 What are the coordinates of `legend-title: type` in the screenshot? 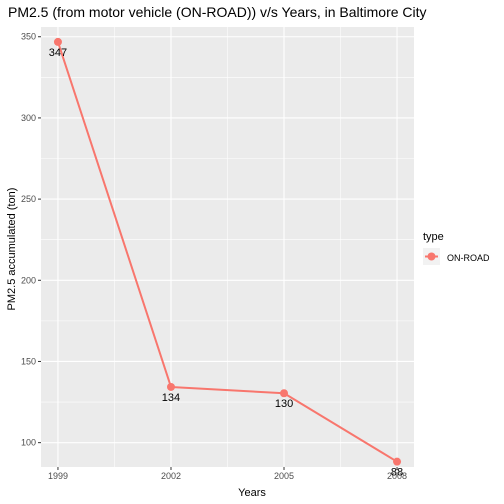 It's located at (433, 237).